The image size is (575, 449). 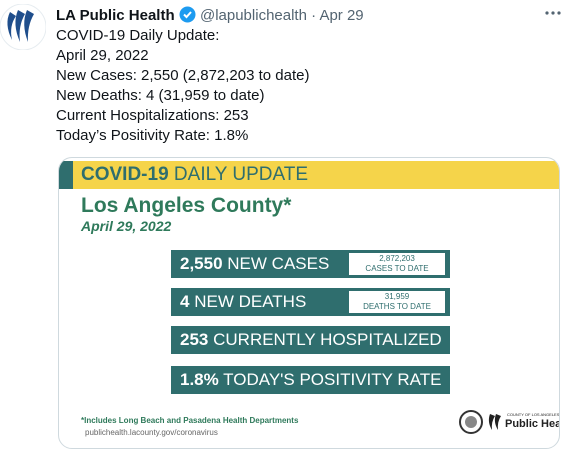 I want to click on more-menu, so click(x=553, y=13).